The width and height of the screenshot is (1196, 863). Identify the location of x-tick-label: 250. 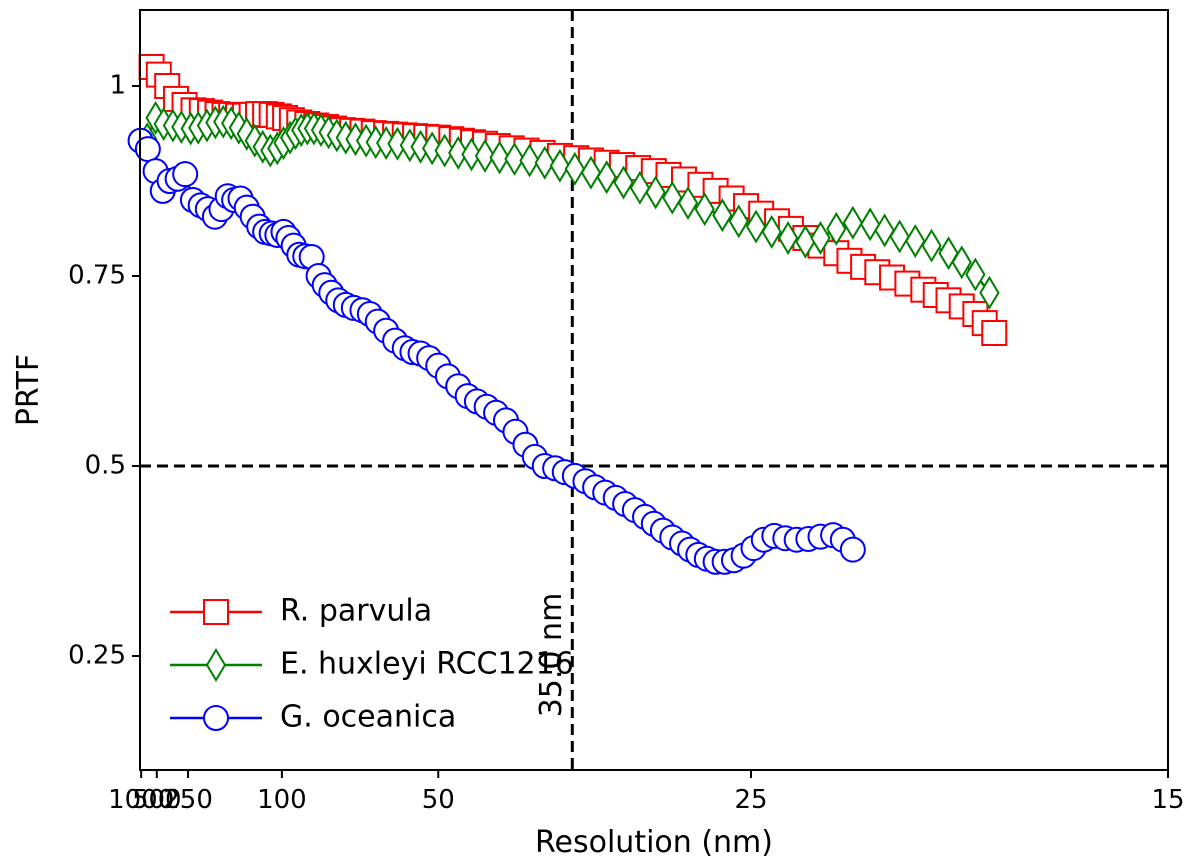
(188, 800).